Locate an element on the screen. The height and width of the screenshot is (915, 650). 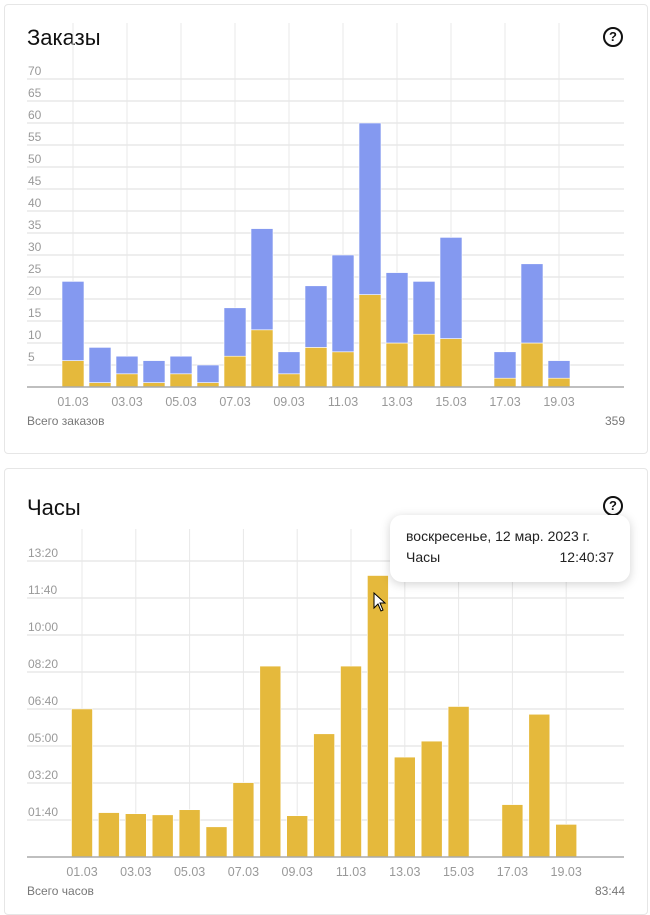
y-tick-label: 60 is located at coordinates (35, 115).